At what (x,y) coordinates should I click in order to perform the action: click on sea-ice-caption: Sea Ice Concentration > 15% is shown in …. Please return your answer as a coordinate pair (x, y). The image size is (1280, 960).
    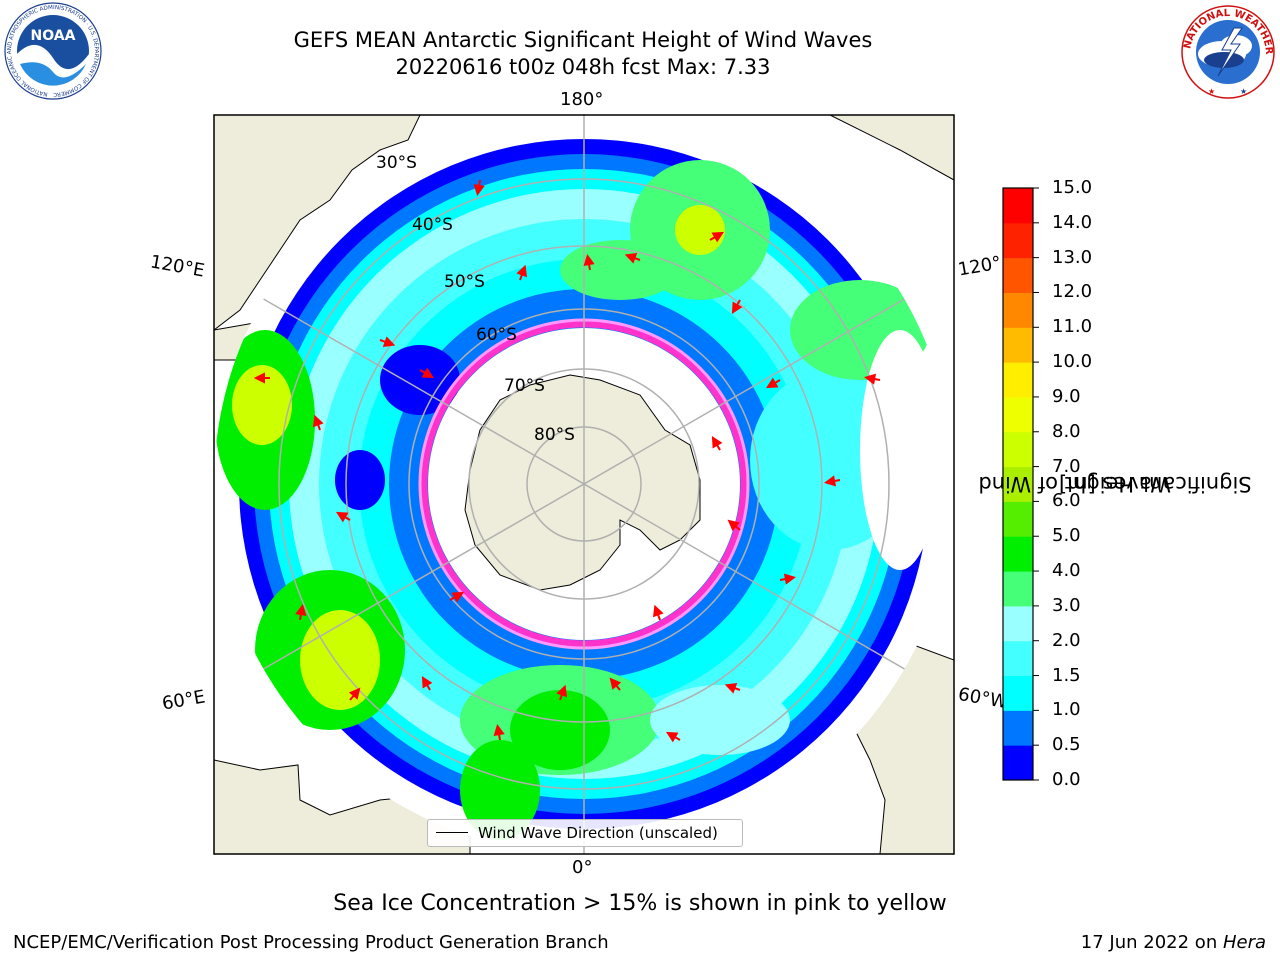
    Looking at the image, I should click on (640, 903).